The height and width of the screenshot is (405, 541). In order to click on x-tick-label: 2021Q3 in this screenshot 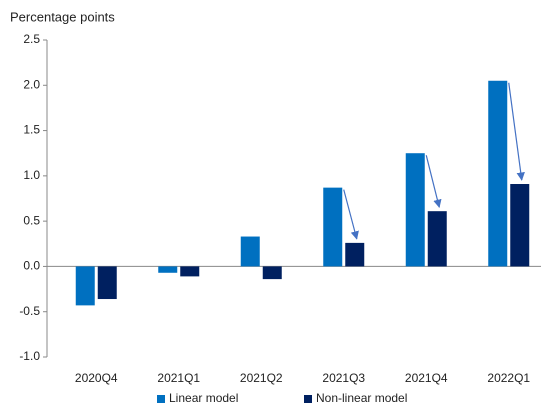, I will do `click(343, 378)`.